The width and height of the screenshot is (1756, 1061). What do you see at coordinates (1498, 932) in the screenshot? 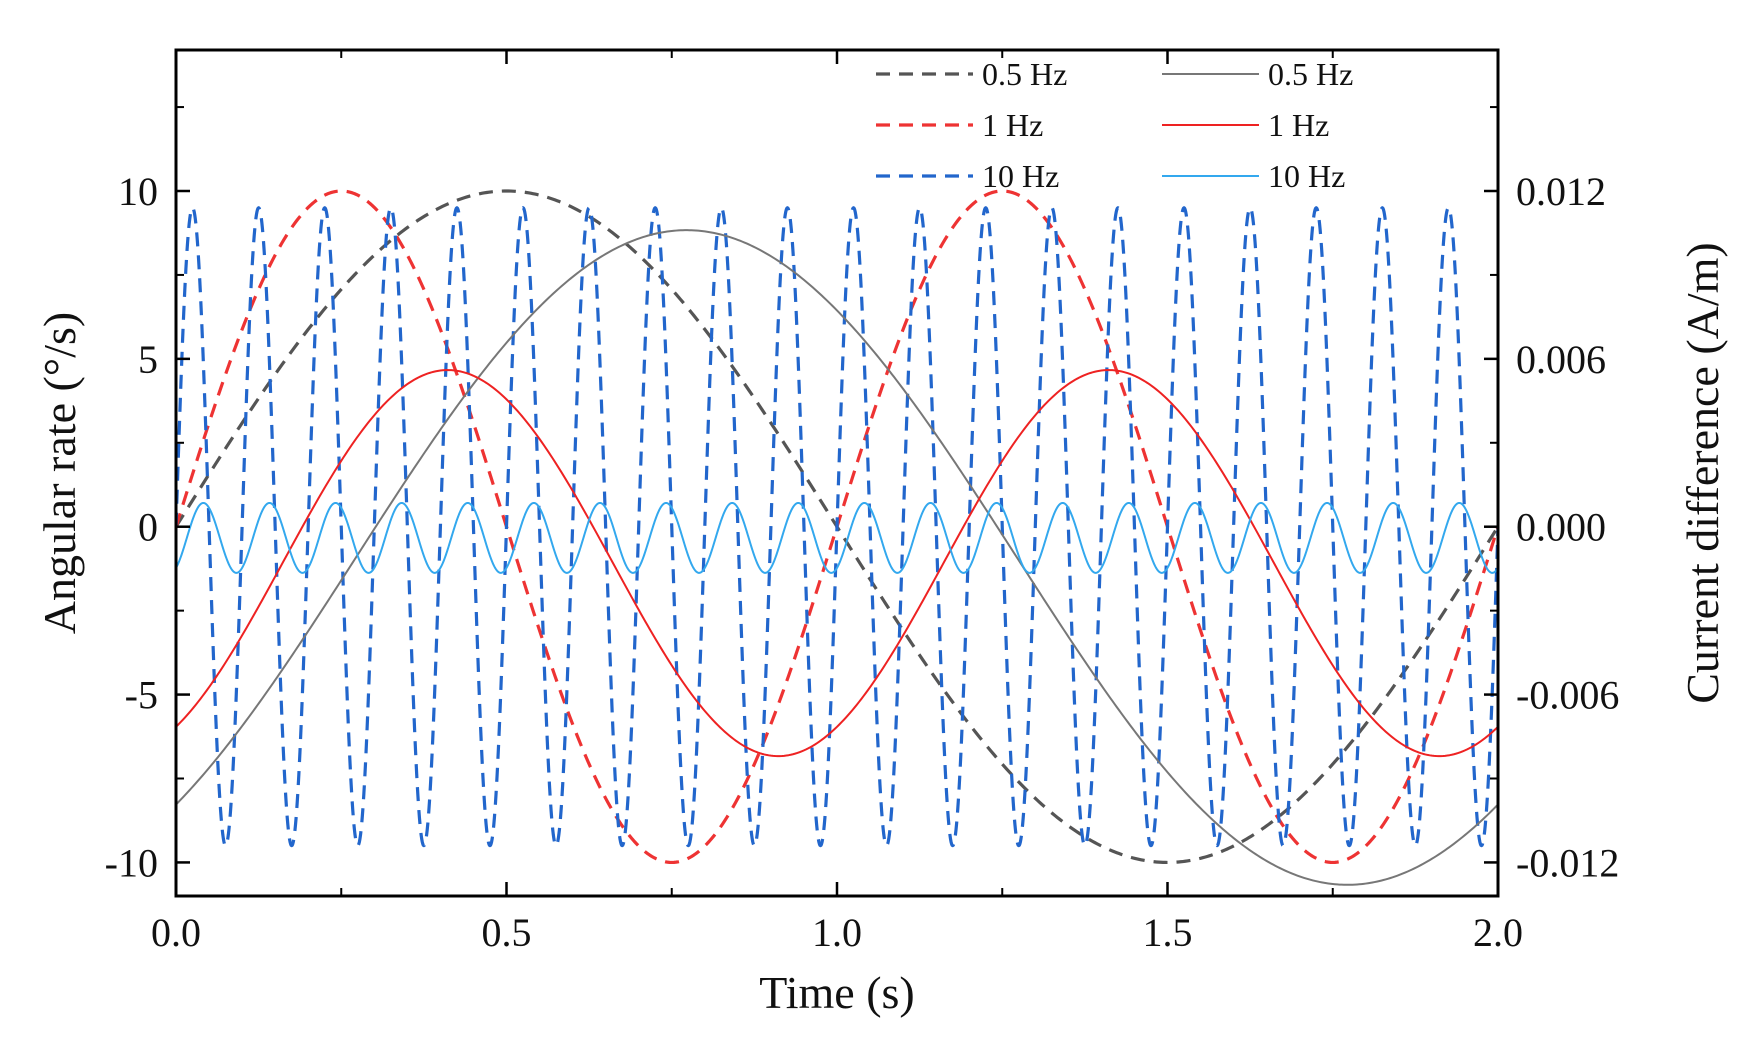
I see `x-tick-label: 2.0` at bounding box center [1498, 932].